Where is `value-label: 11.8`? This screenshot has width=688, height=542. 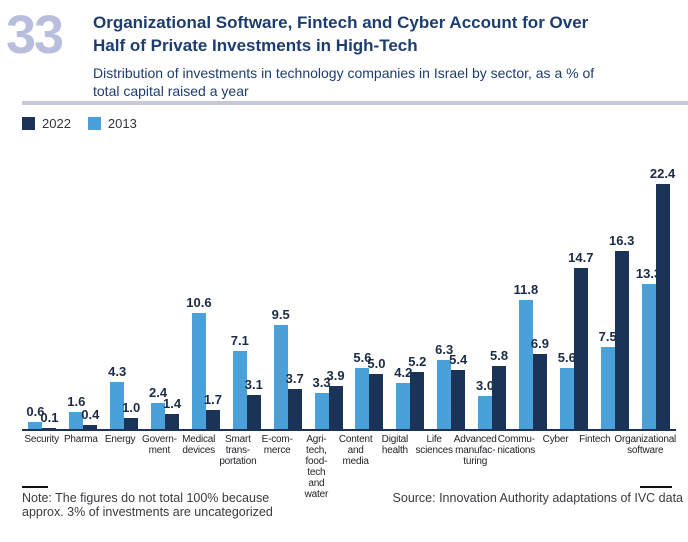
value-label: 11.8 is located at coordinates (526, 289).